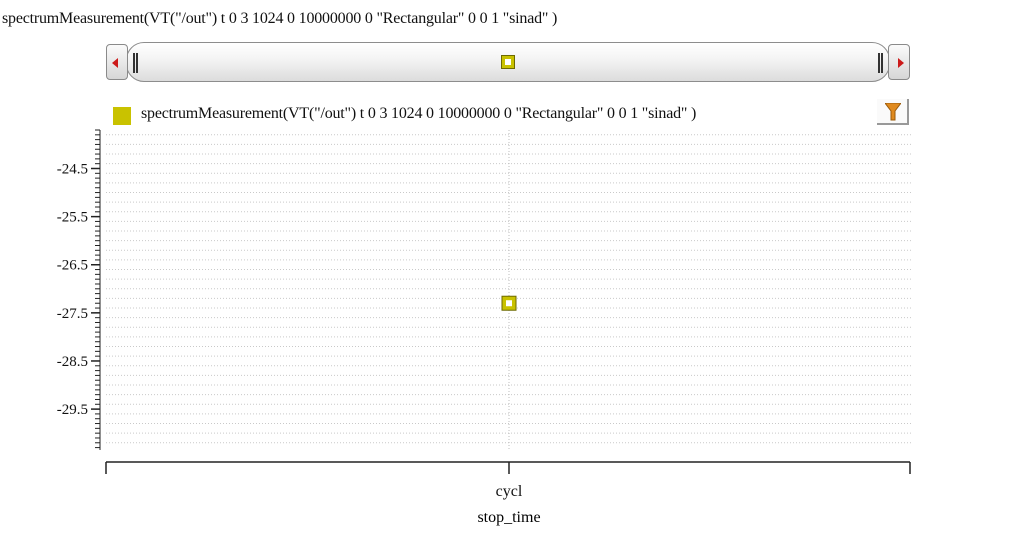 The height and width of the screenshot is (535, 1013). I want to click on x-axis-label: stop_time, so click(508, 517).